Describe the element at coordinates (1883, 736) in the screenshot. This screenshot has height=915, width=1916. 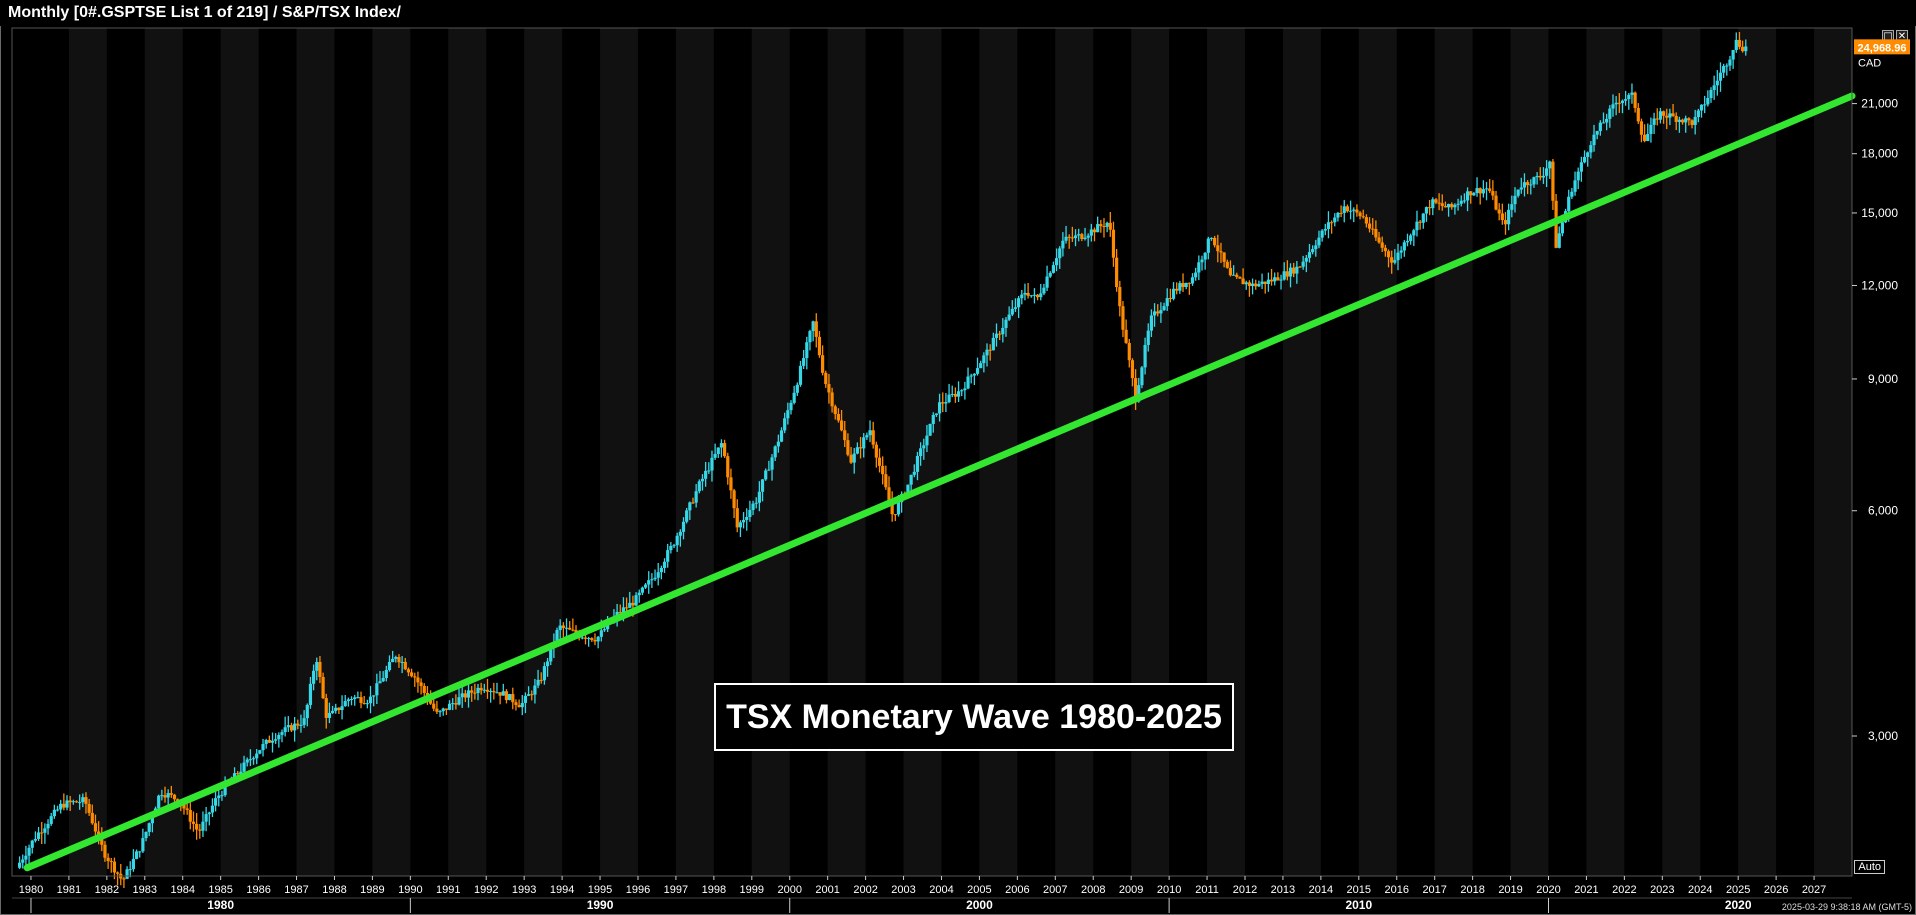
I see `y-tick-label: 3,000` at that location.